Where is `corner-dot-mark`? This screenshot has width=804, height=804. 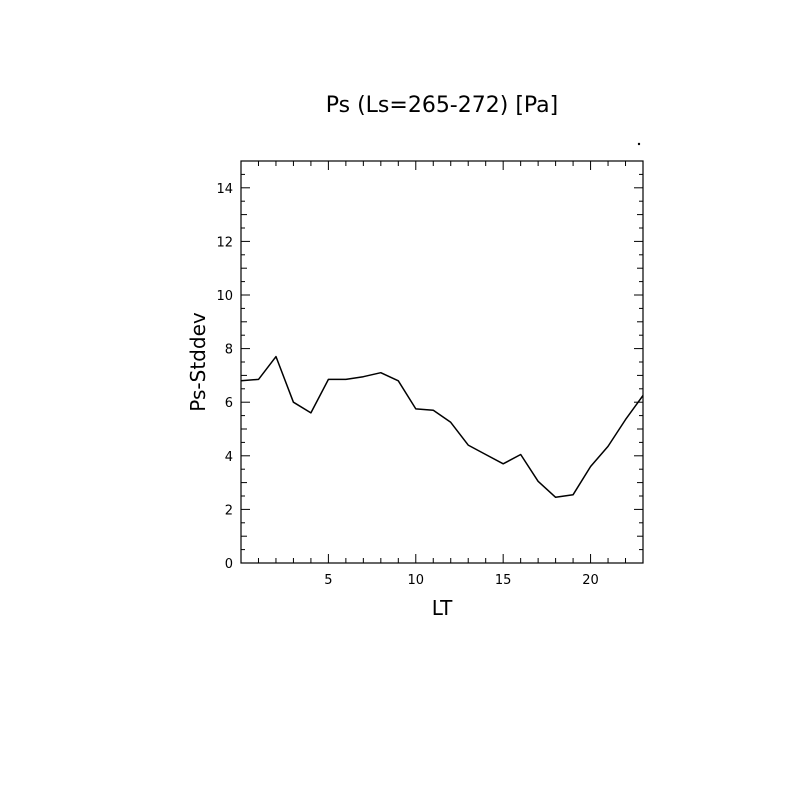
corner-dot-mark is located at coordinates (639, 144).